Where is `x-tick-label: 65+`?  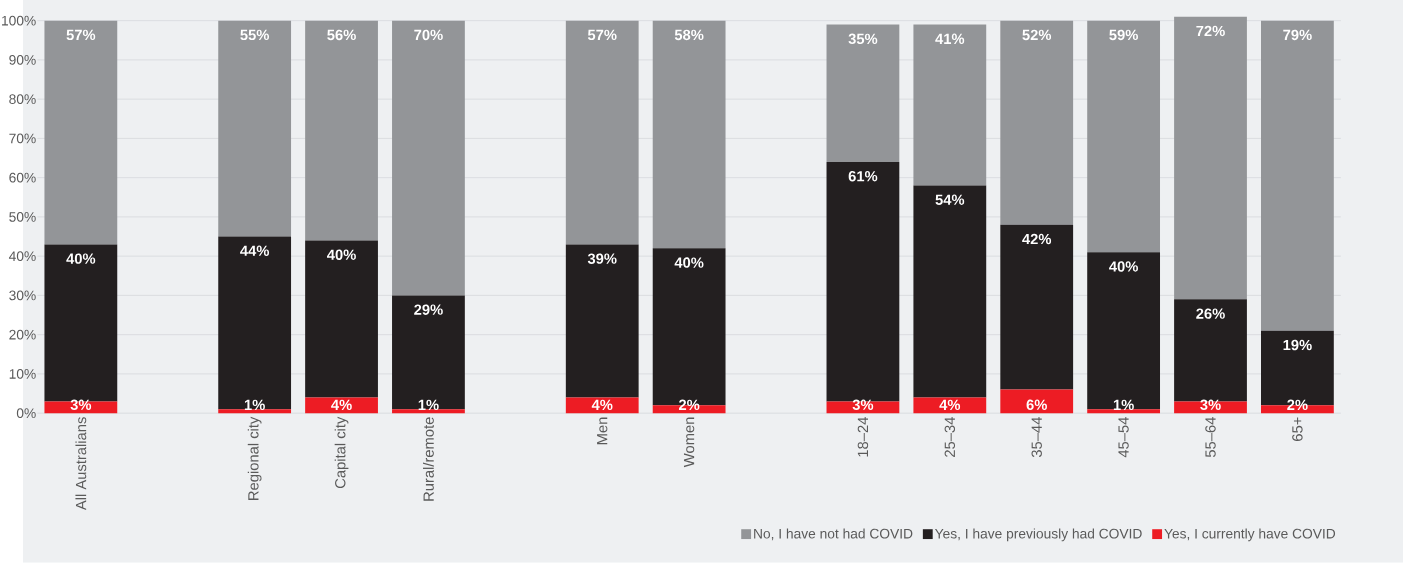 x-tick-label: 65+ is located at coordinates (1297, 429).